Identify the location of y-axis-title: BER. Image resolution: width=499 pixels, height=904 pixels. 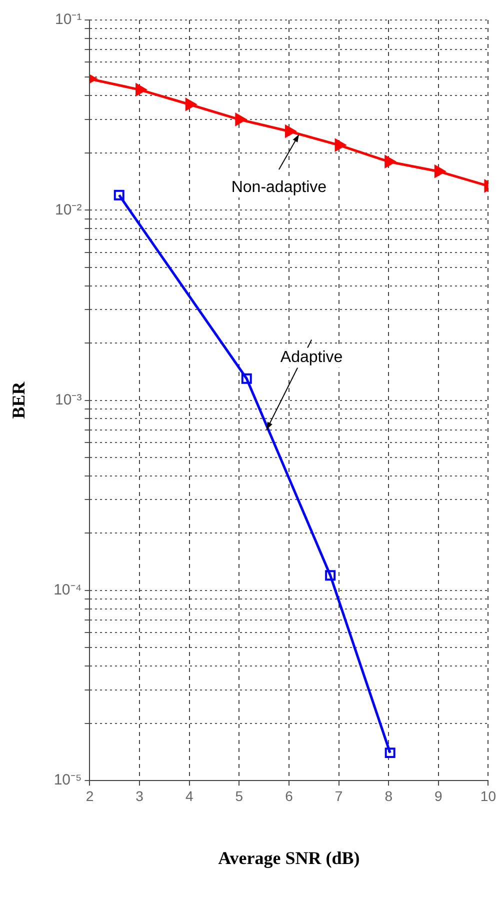
(18, 399).